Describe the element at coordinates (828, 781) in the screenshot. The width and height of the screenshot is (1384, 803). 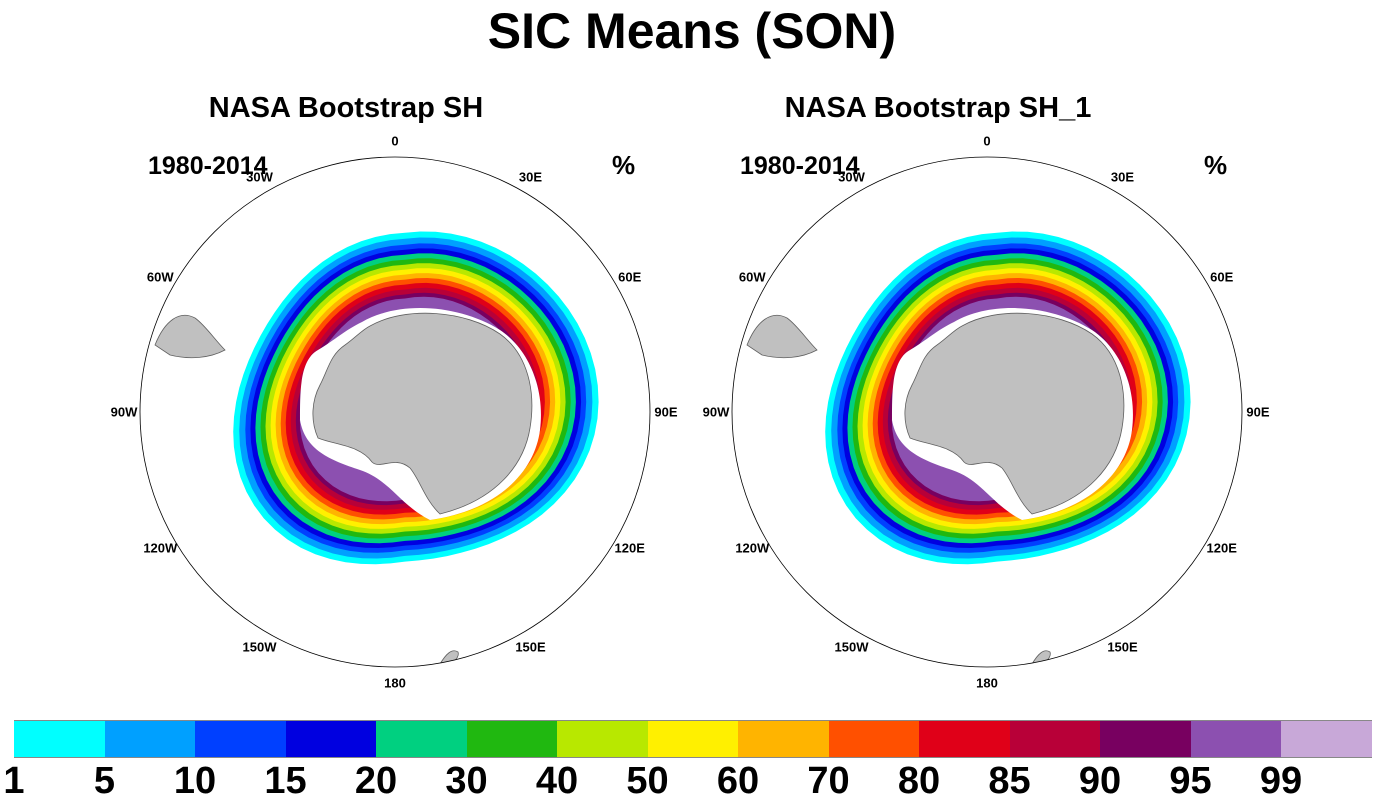
I see `colorbar-tick-label: 70` at that location.